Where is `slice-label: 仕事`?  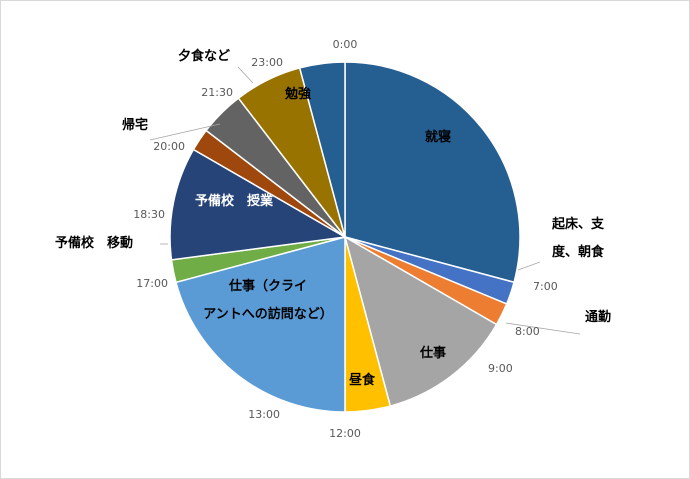
slice-label: 仕事 is located at coordinates (432, 353).